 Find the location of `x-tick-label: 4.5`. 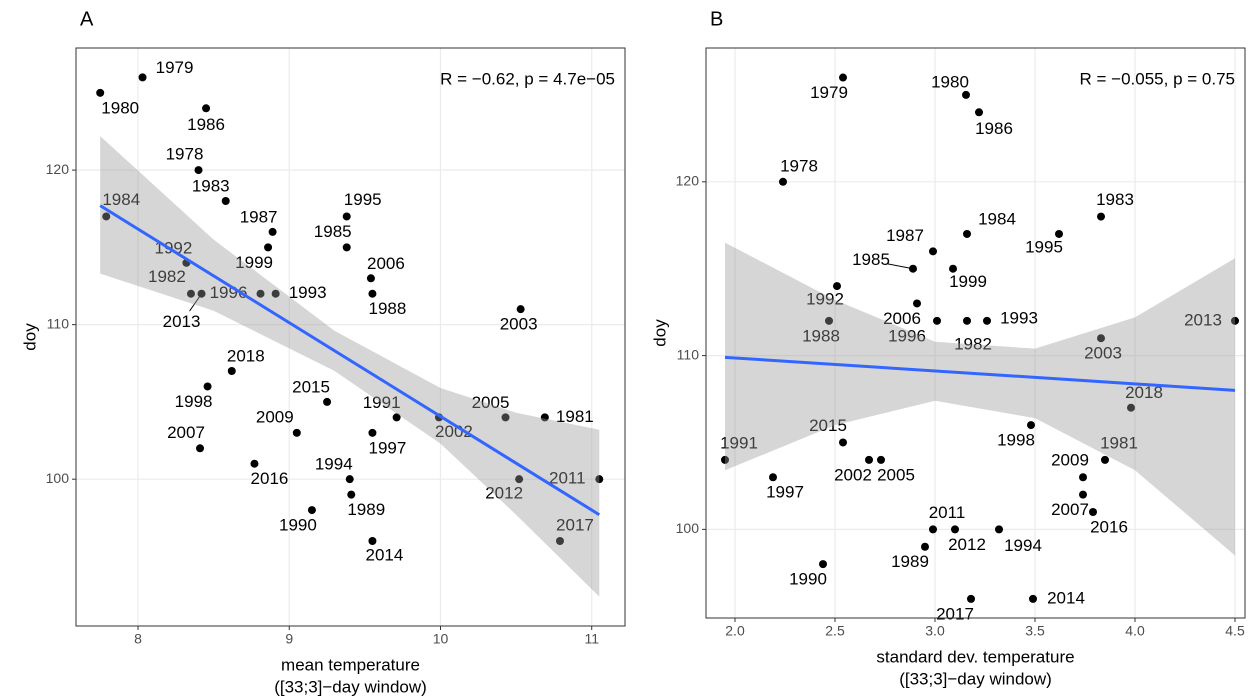

x-tick-label: 4.5 is located at coordinates (1235, 631).